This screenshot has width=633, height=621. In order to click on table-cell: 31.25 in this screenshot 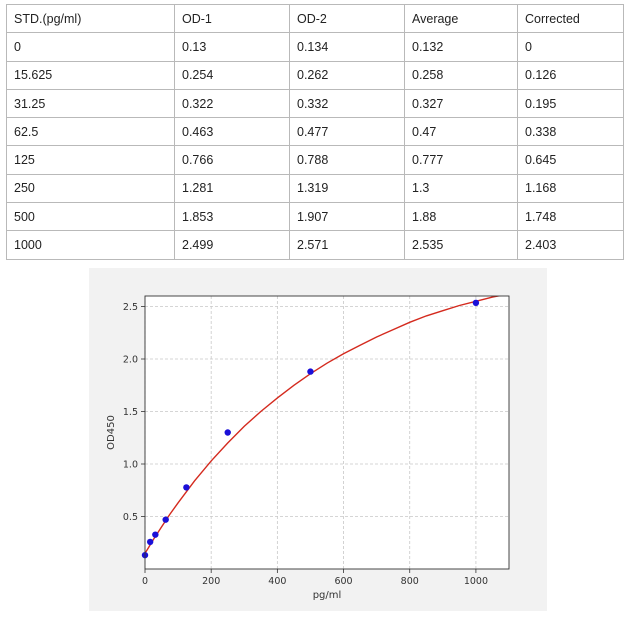, I will do `click(90, 103)`.